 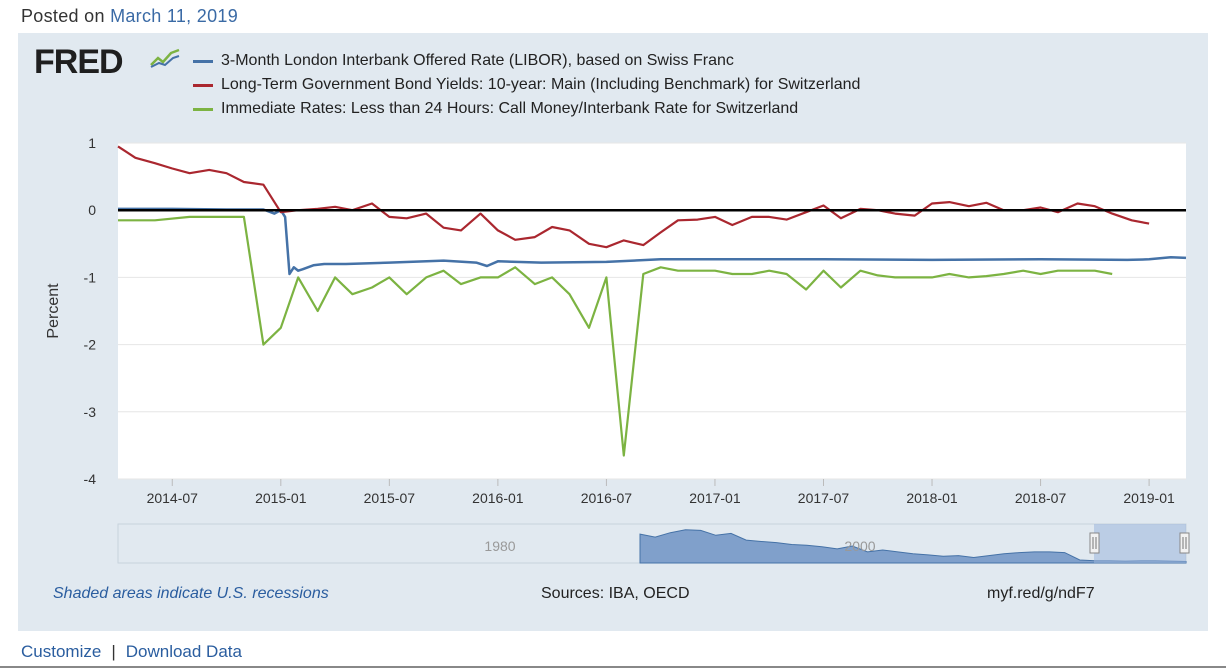 What do you see at coordinates (715, 498) in the screenshot?
I see `x-tick-label: 2017-01` at bounding box center [715, 498].